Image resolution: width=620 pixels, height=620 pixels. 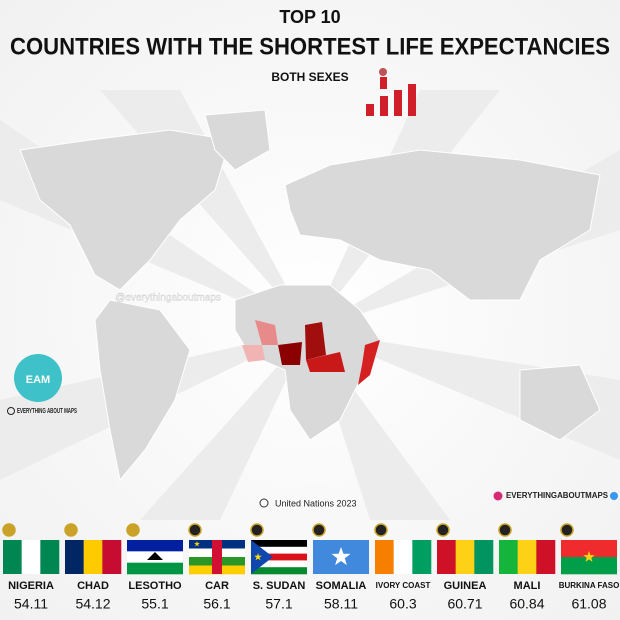 I want to click on country-entry: SOMALIA 58.11, so click(x=340, y=567).